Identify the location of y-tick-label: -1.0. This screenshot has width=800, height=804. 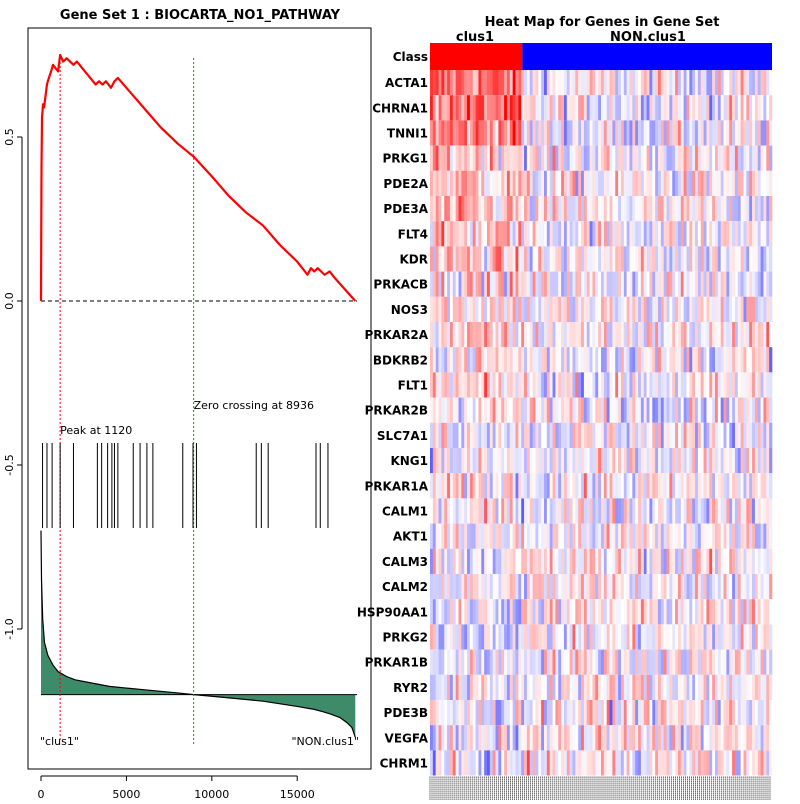
(9, 628).